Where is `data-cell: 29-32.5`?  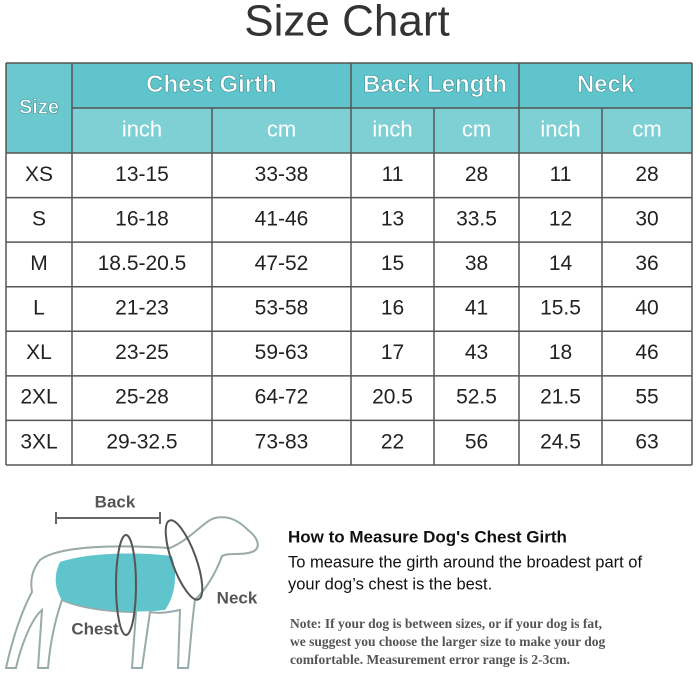 data-cell: 29-32.5 is located at coordinates (141, 441).